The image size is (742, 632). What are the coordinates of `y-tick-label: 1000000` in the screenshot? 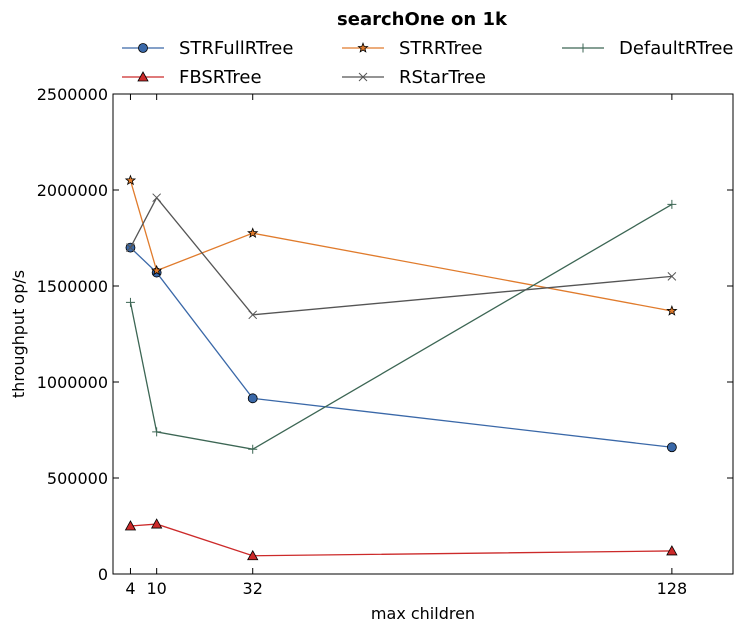 It's located at (72, 382).